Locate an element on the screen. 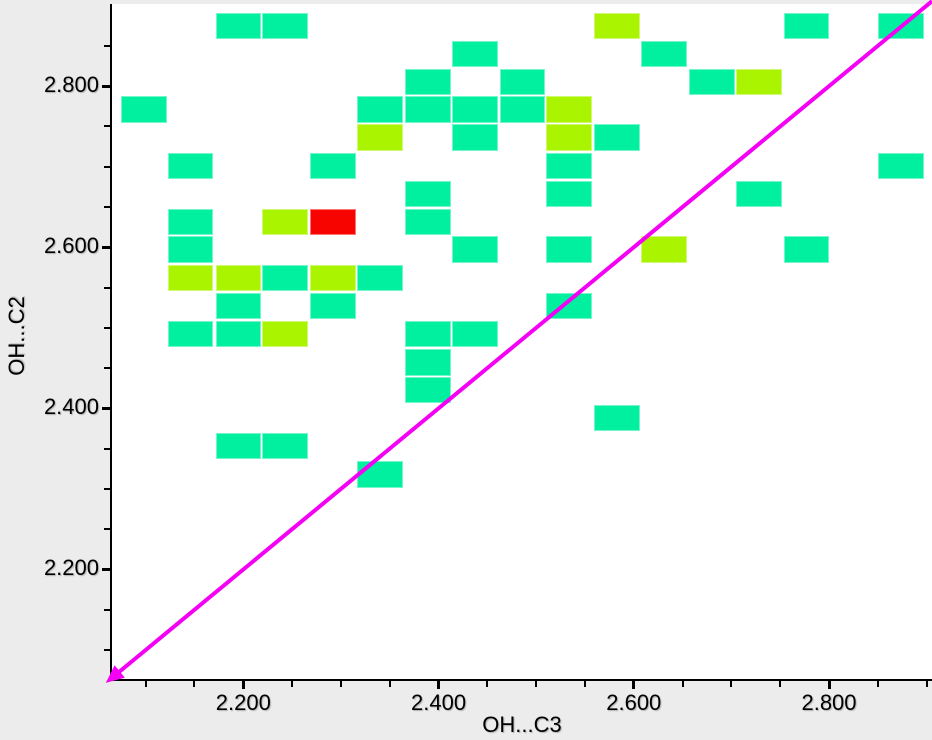  y-axis-tick-label: 2.400 is located at coordinates (71, 407).